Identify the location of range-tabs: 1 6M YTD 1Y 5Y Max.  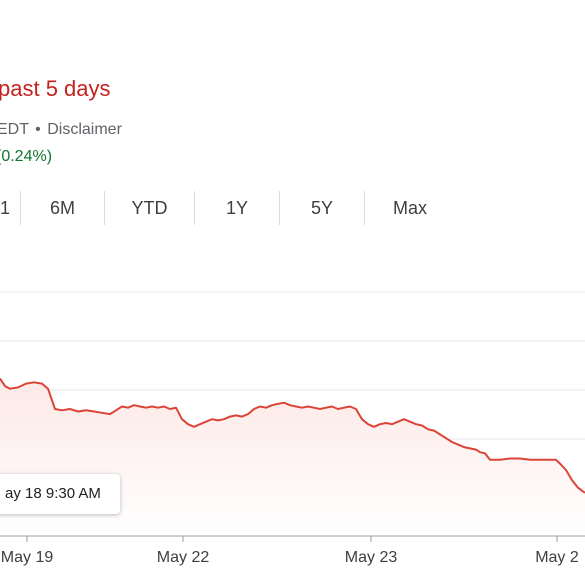
(227, 208).